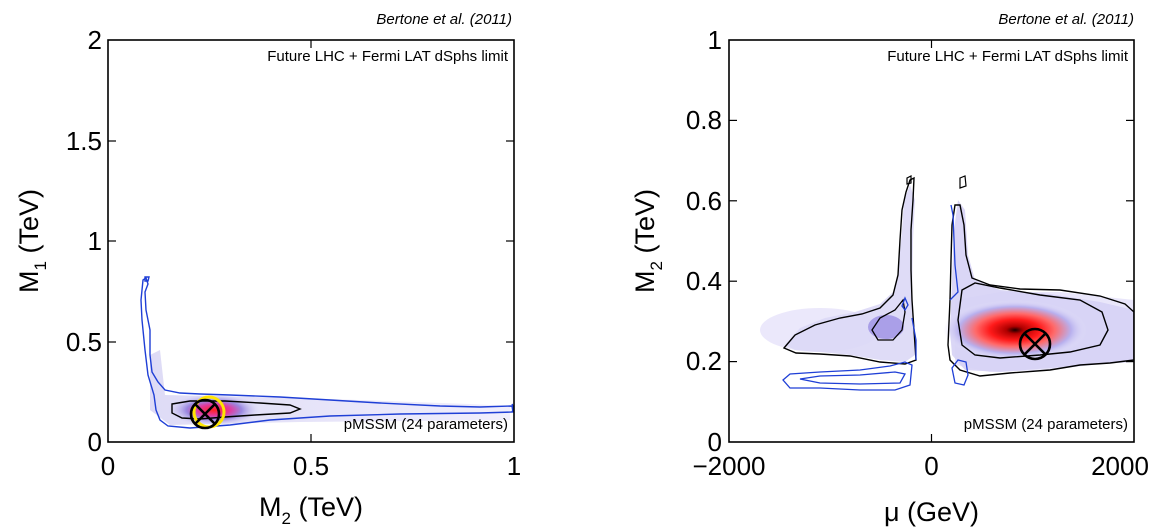 This screenshot has height=531, width=1174. What do you see at coordinates (1066, 19) in the screenshot?
I see `right-citation: Bertone et al. (2011)` at bounding box center [1066, 19].